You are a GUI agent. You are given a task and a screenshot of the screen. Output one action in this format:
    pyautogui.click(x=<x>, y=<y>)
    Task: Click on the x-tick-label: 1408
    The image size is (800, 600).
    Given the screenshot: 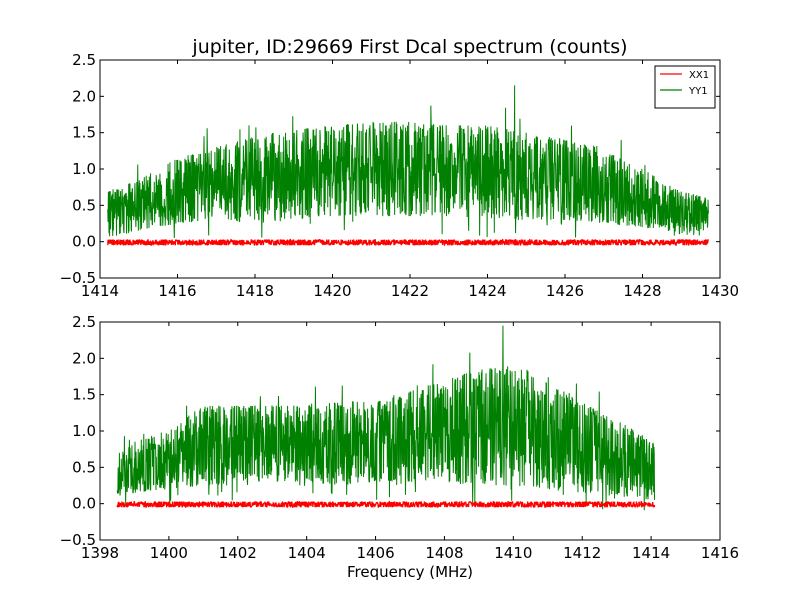 What is the action you would take?
    pyautogui.click(x=444, y=553)
    